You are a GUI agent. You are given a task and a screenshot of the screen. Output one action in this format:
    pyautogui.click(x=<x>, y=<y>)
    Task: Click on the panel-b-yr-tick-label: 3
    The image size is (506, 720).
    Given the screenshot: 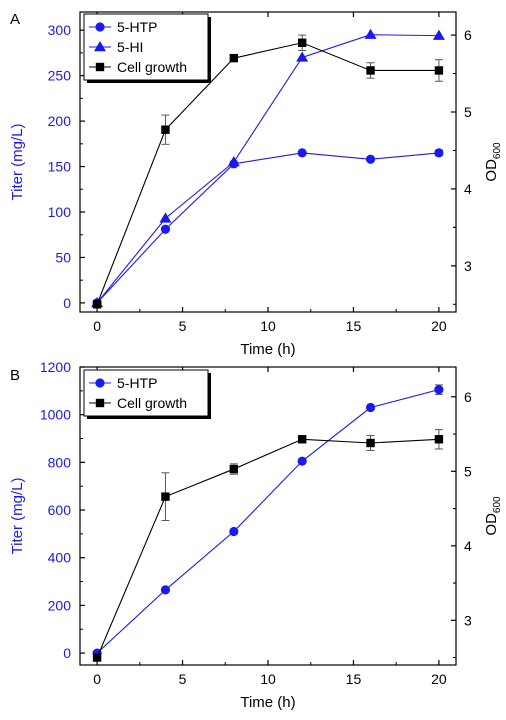 What is the action you would take?
    pyautogui.click(x=468, y=620)
    